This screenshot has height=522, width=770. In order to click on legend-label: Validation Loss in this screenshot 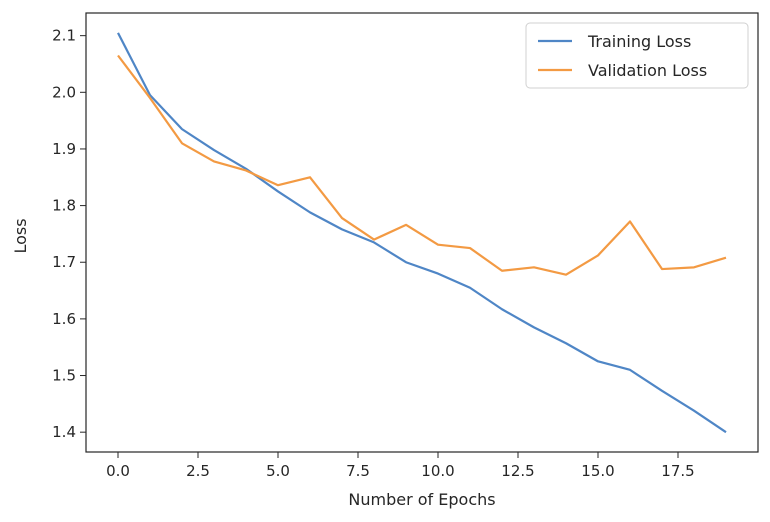, I will do `click(647, 70)`.